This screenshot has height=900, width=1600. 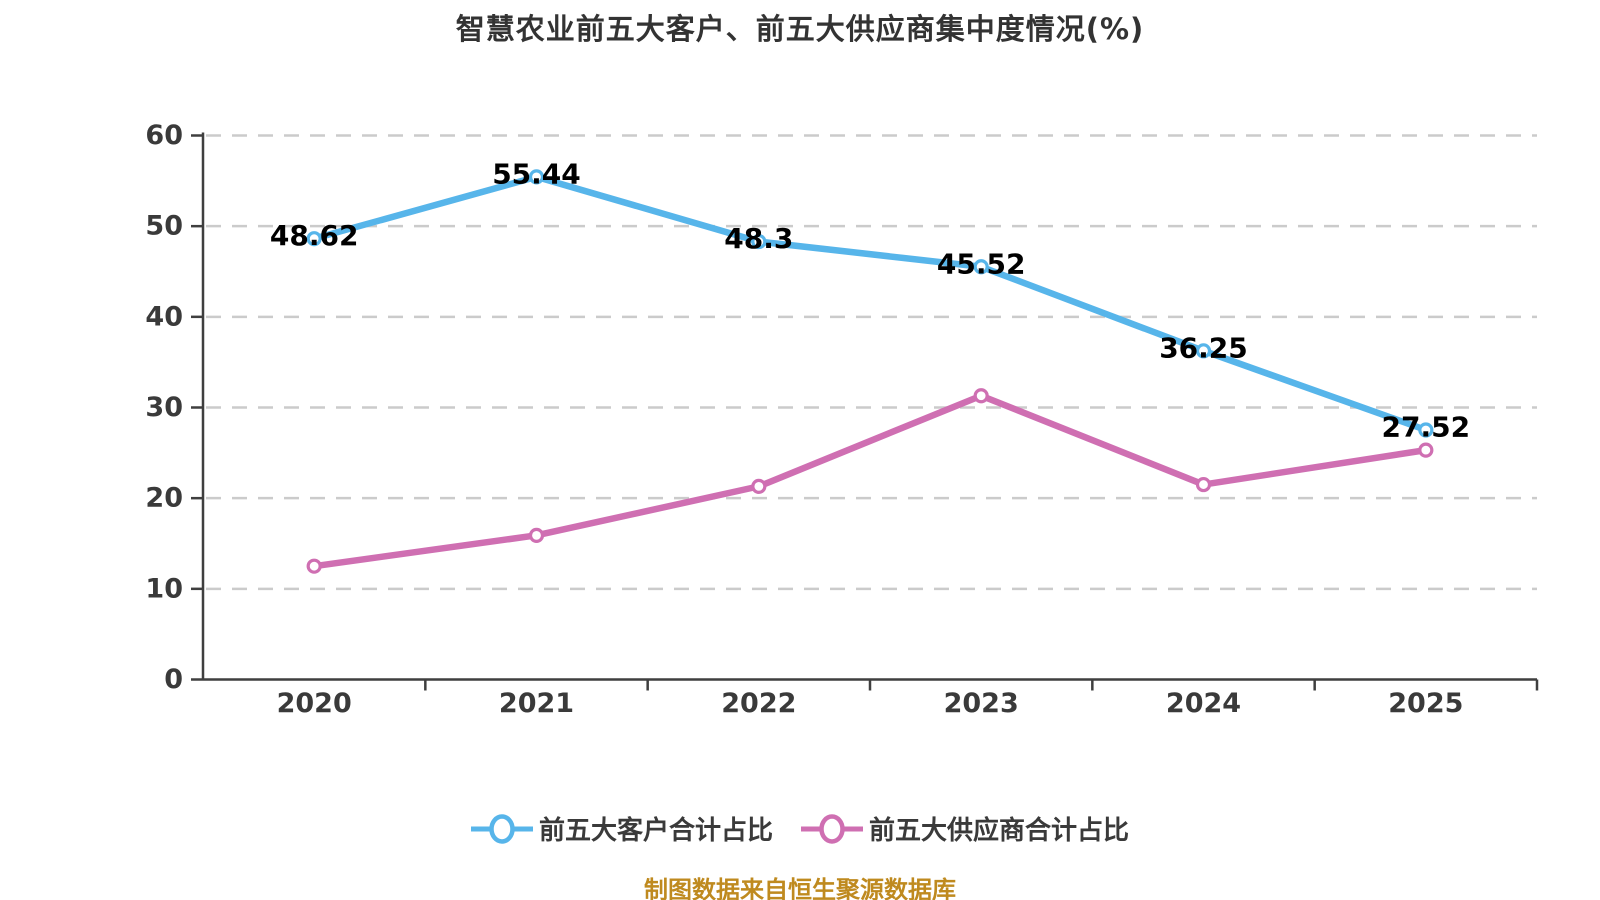 I want to click on data-label: 55.44, so click(x=536, y=173).